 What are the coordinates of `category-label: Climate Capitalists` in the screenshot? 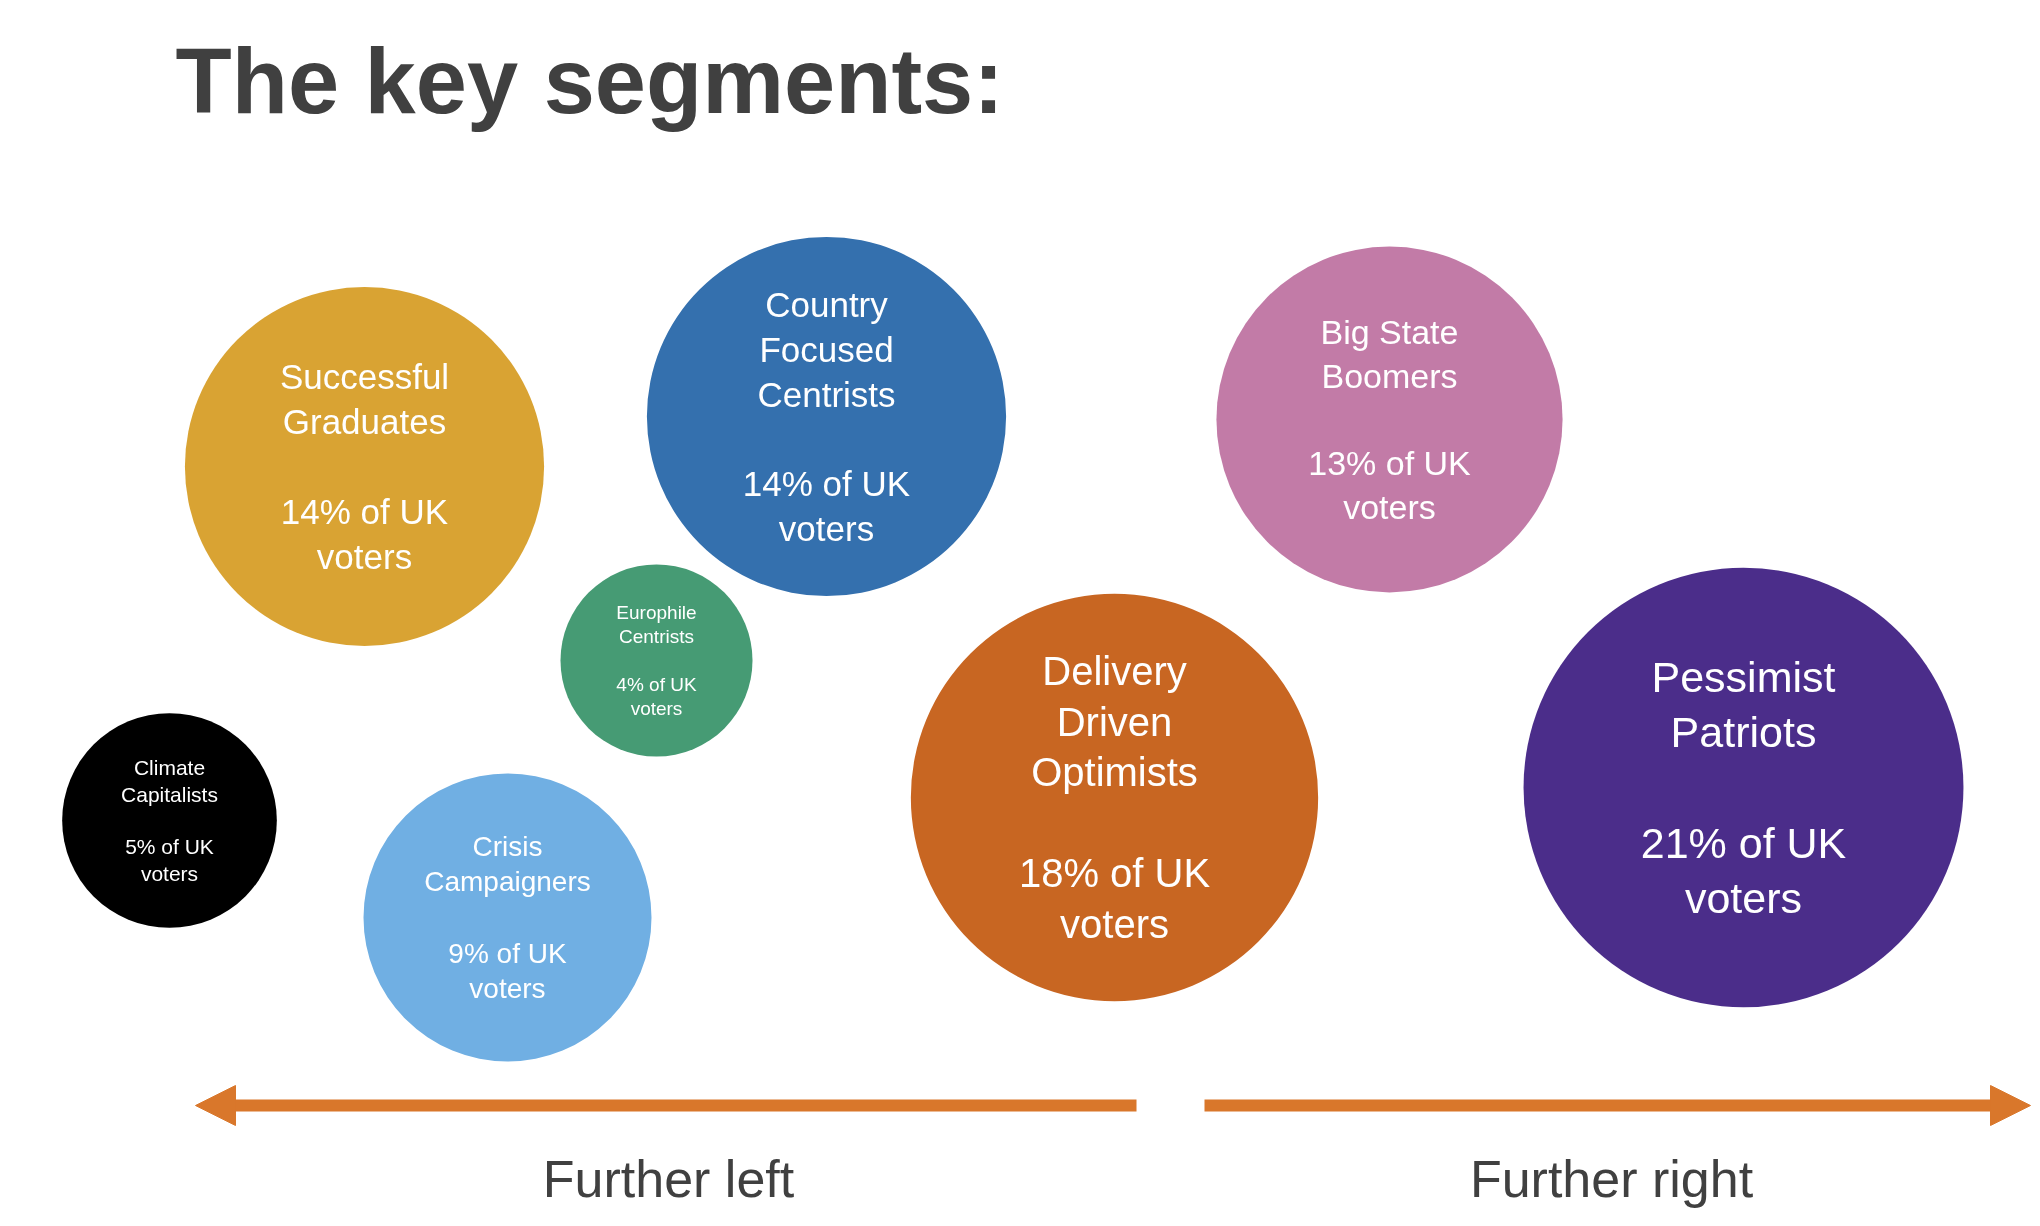 It's located at (169, 781).